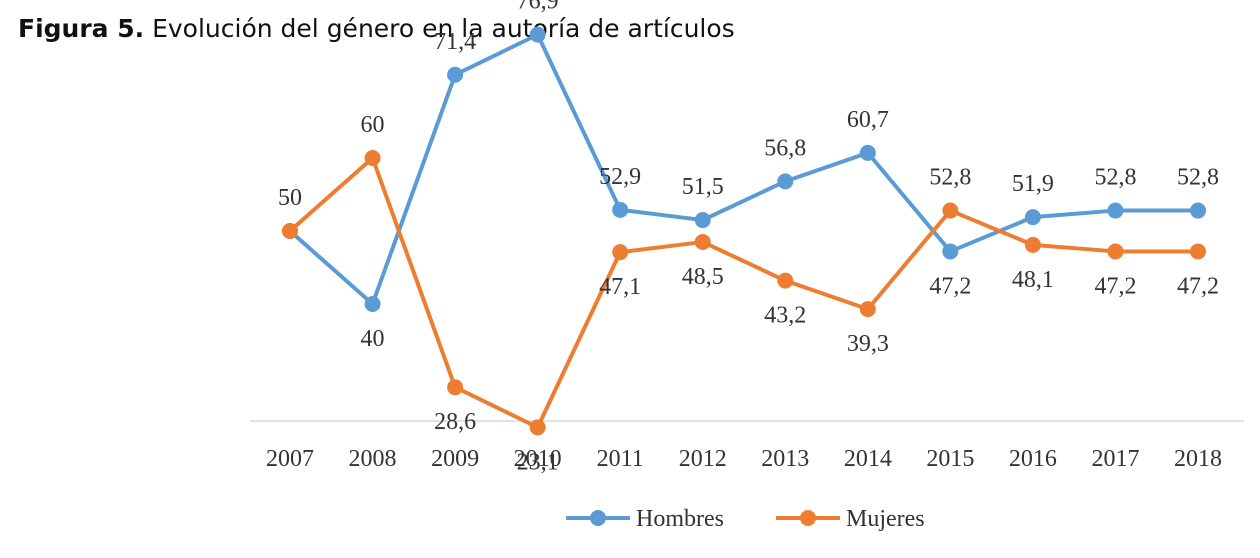  What do you see at coordinates (785, 316) in the screenshot?
I see `data-label: 43,2` at bounding box center [785, 316].